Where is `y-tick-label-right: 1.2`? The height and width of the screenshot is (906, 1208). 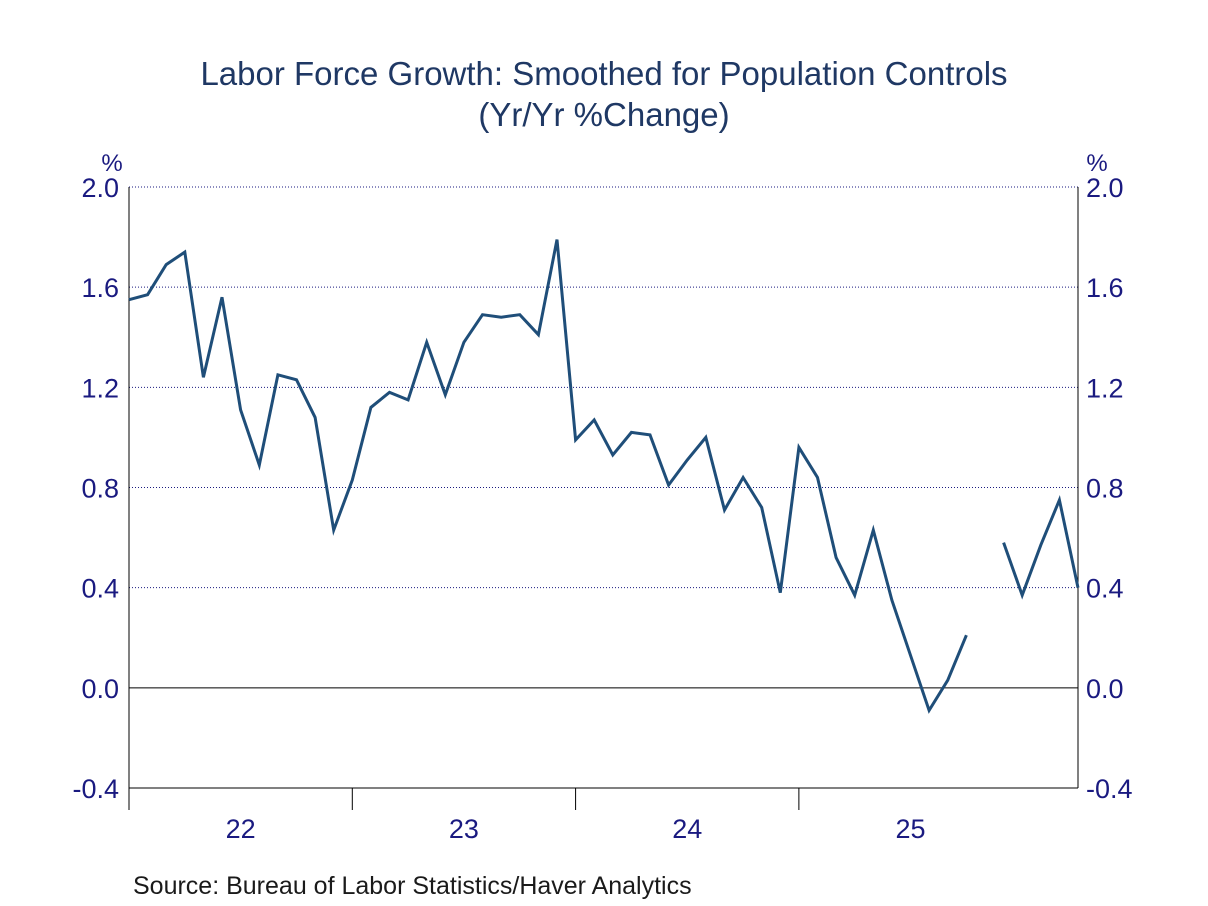 y-tick-label-right: 1.2 is located at coordinates (1105, 388).